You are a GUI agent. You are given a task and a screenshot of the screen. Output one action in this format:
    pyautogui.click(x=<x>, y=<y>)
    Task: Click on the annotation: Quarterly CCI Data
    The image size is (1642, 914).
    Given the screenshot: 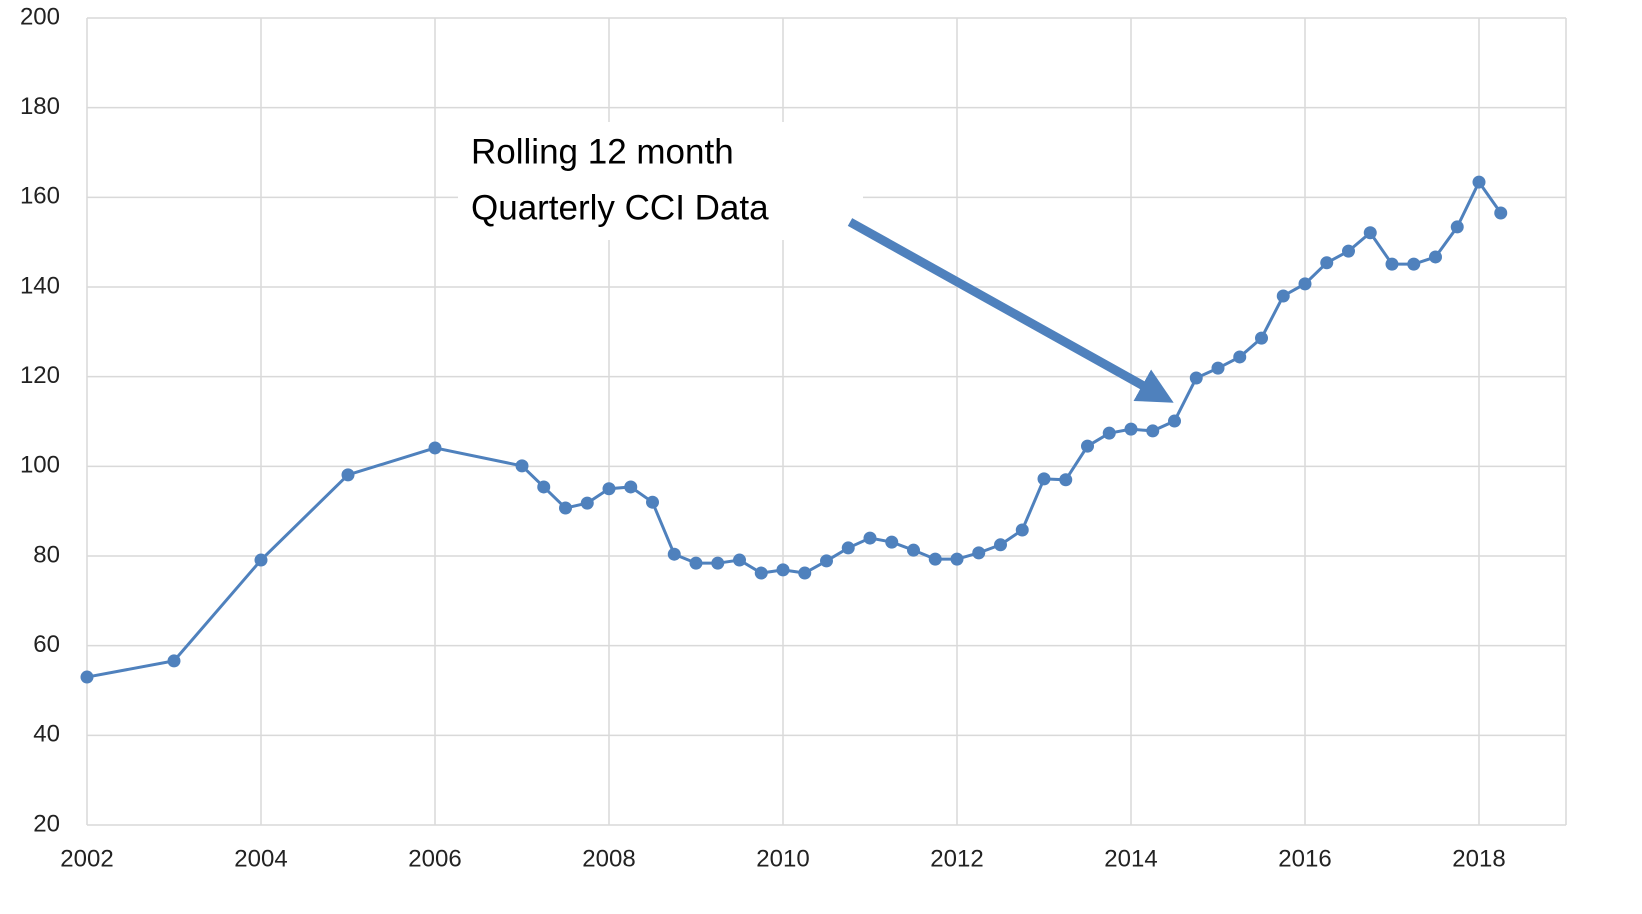 What is the action you would take?
    pyautogui.click(x=620, y=207)
    